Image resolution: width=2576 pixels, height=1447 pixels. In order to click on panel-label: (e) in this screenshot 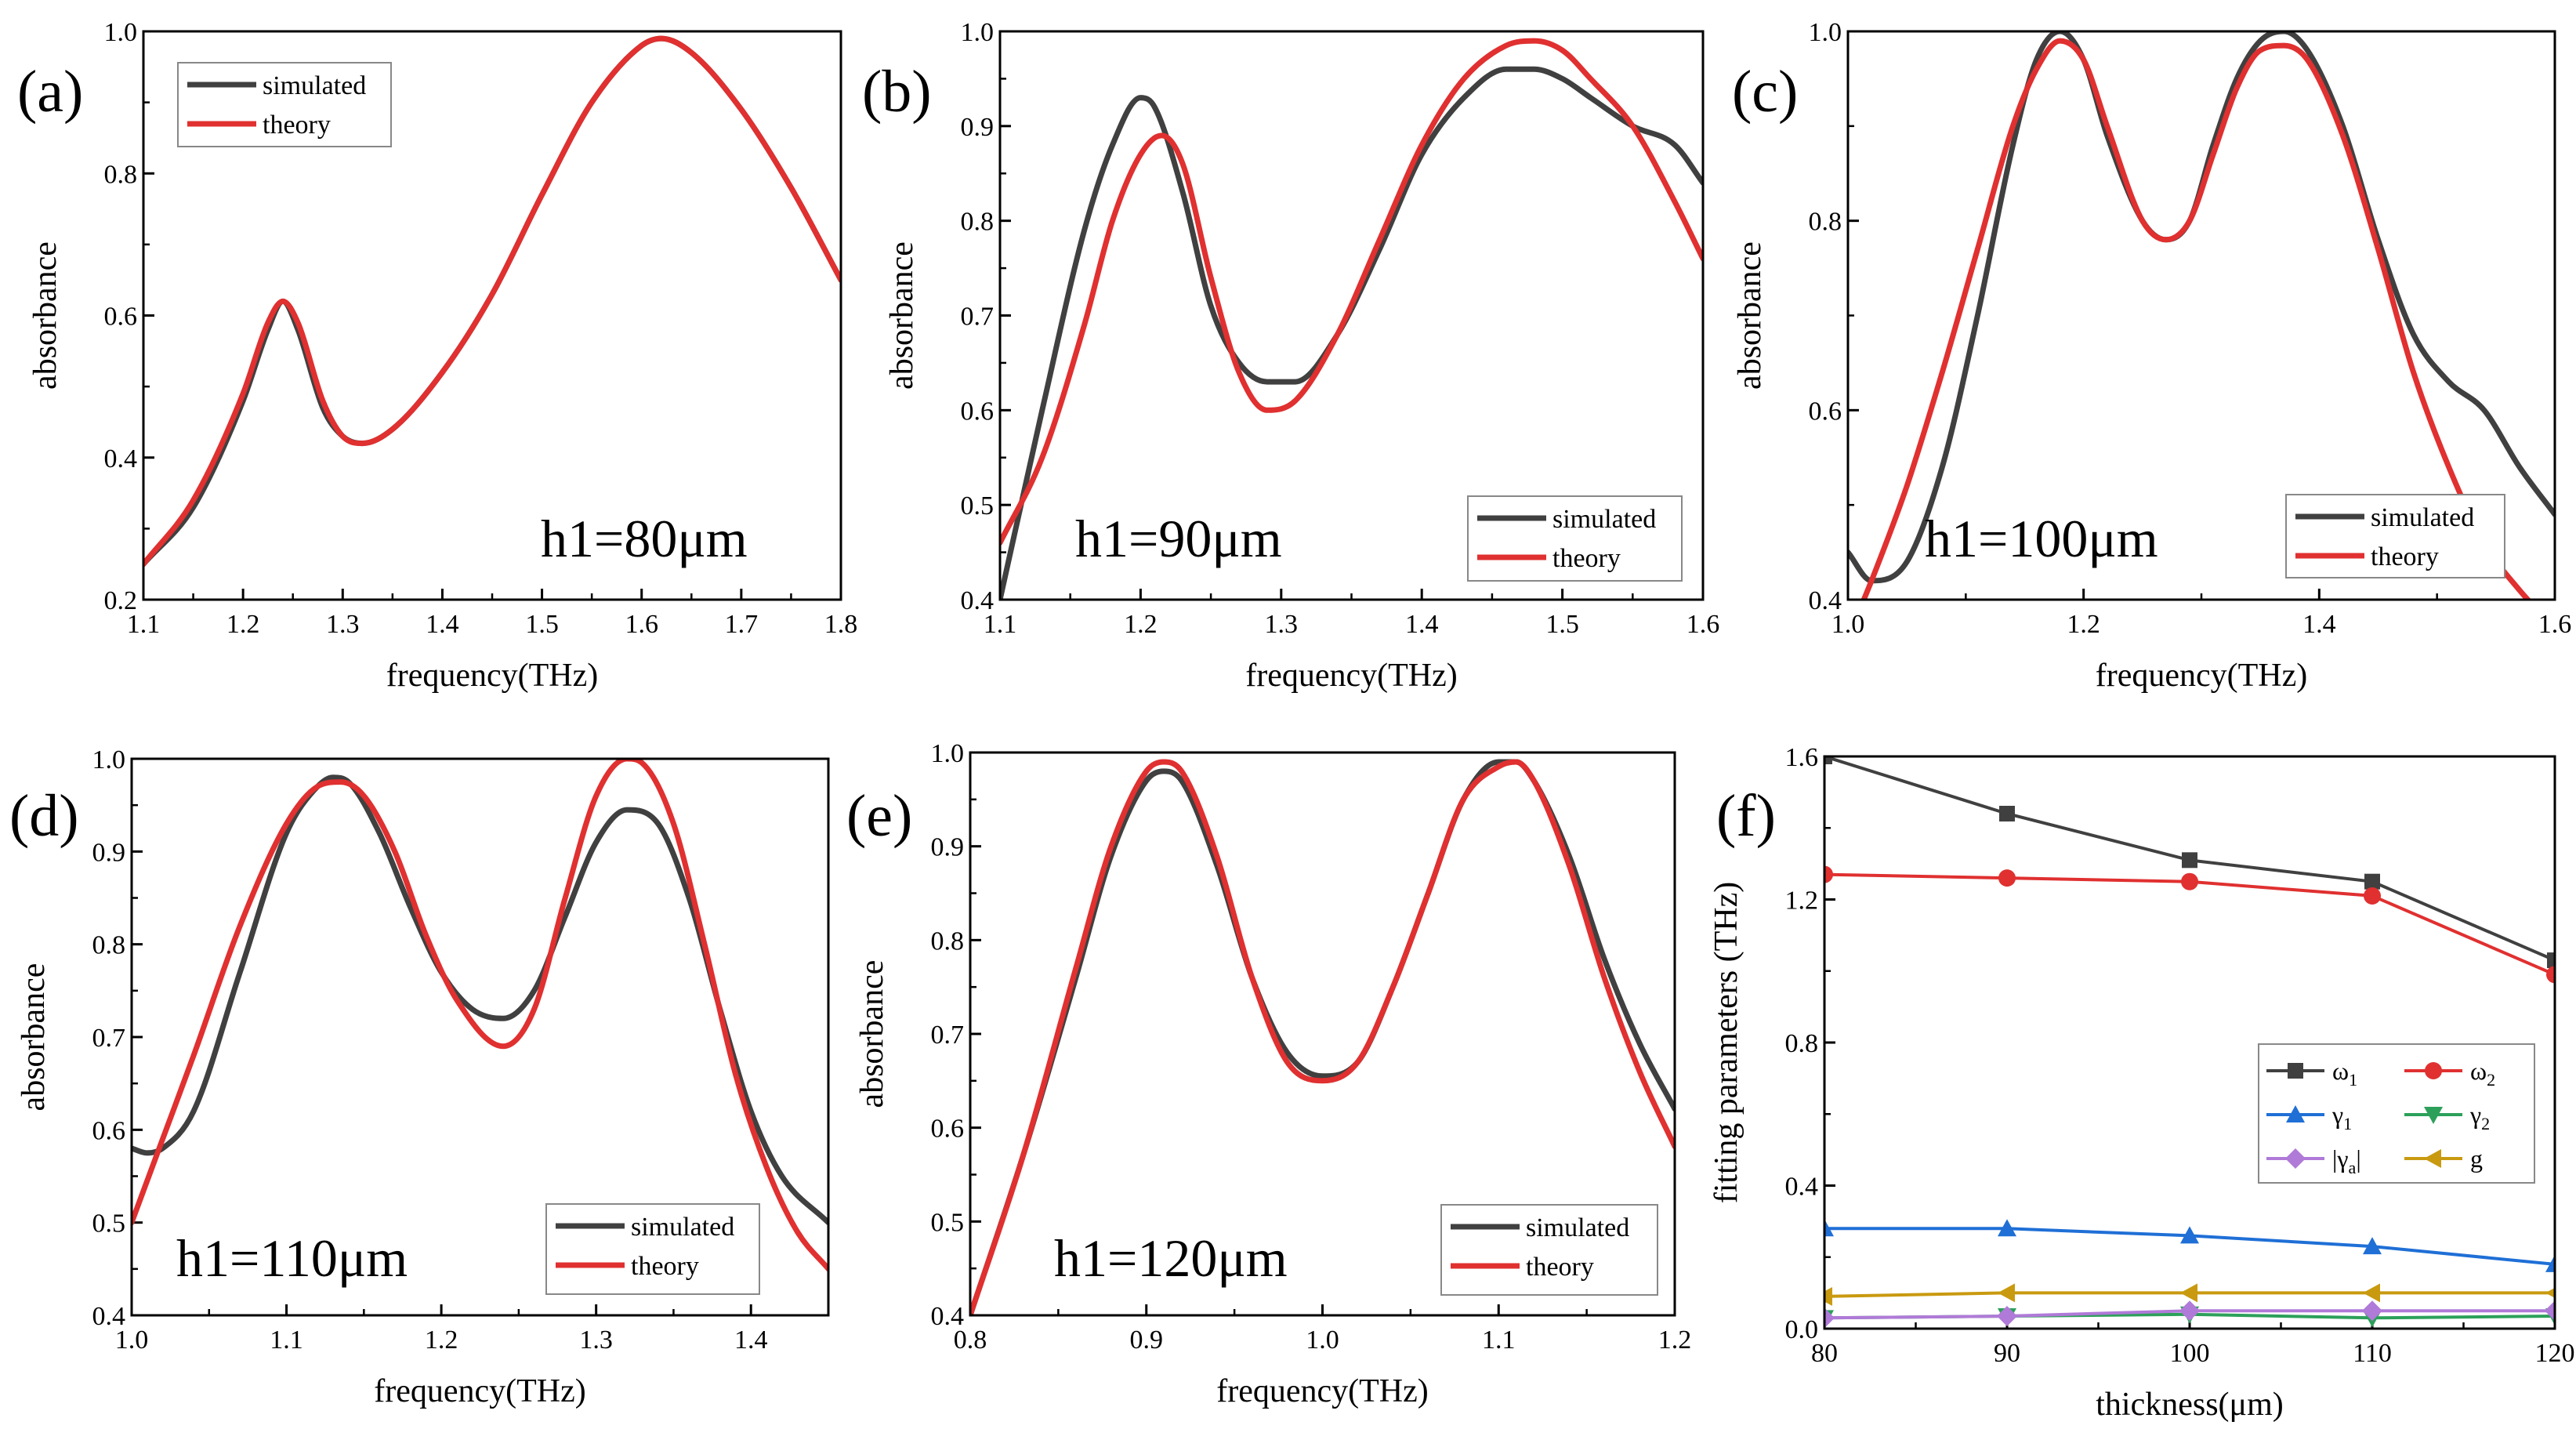, I will do `click(879, 816)`.